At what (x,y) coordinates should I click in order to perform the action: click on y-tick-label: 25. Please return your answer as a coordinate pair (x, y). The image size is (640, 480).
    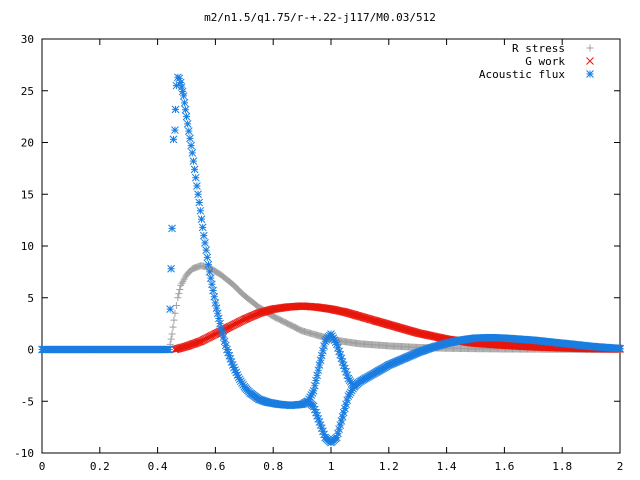
    Looking at the image, I should click on (27, 91).